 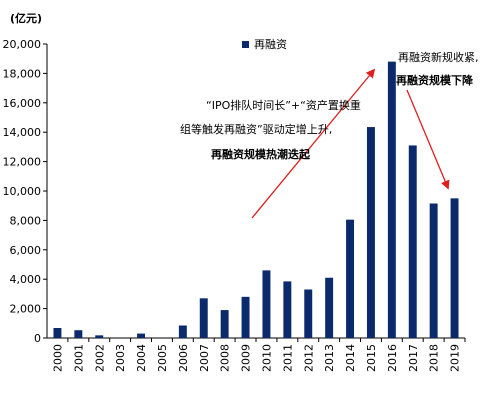 I want to click on x-tick-label: 2002, so click(x=99, y=358).